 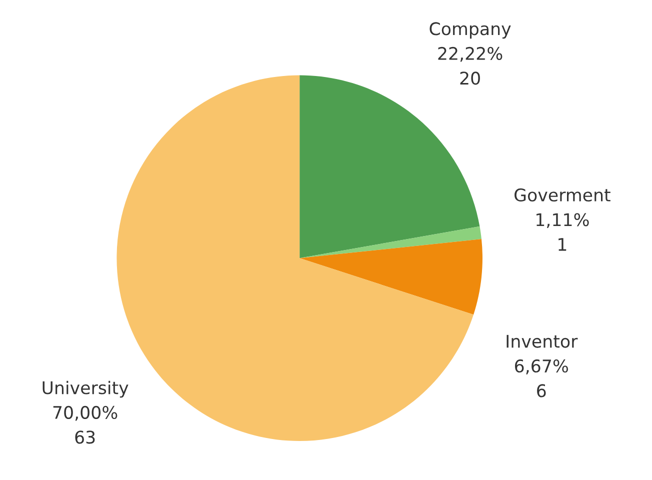 I want to click on data-label: 70,00% 63, so click(x=85, y=425).